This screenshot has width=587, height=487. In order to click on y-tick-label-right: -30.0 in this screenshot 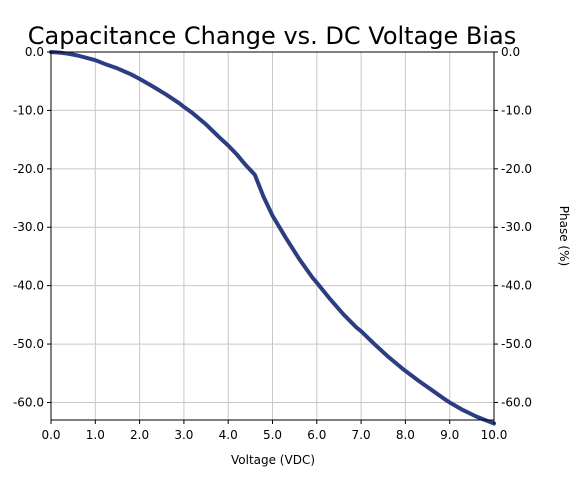, I will do `click(516, 227)`.